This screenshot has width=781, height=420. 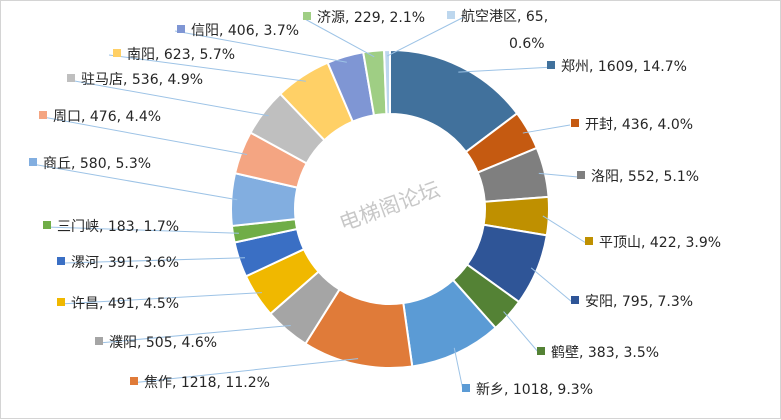 What do you see at coordinates (43, 115) in the screenshot?
I see `label-marker-周口` at bounding box center [43, 115].